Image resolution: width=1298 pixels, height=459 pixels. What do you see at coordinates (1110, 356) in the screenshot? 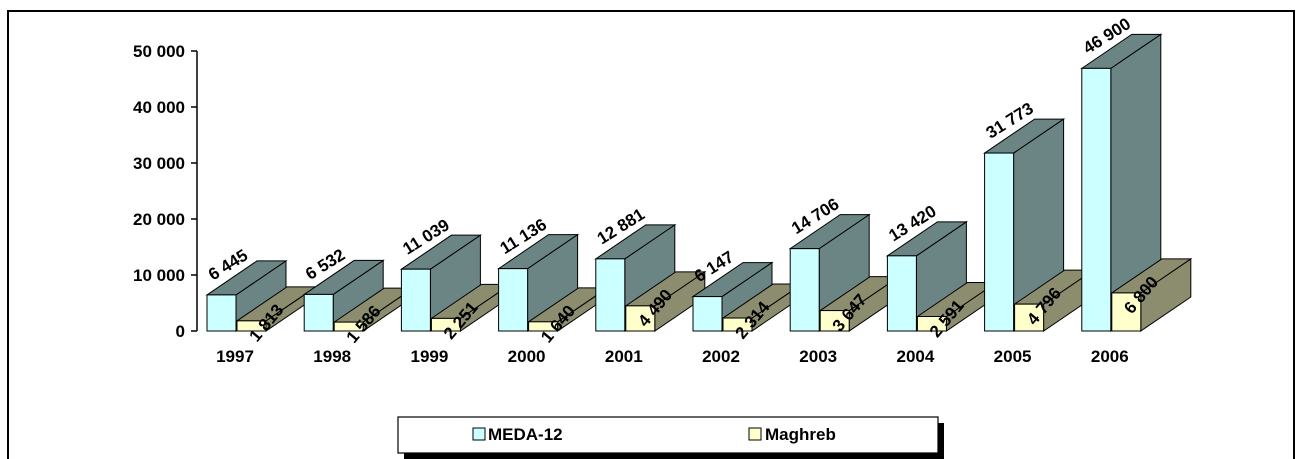
I see `x-tick-label: 2006` at bounding box center [1110, 356].